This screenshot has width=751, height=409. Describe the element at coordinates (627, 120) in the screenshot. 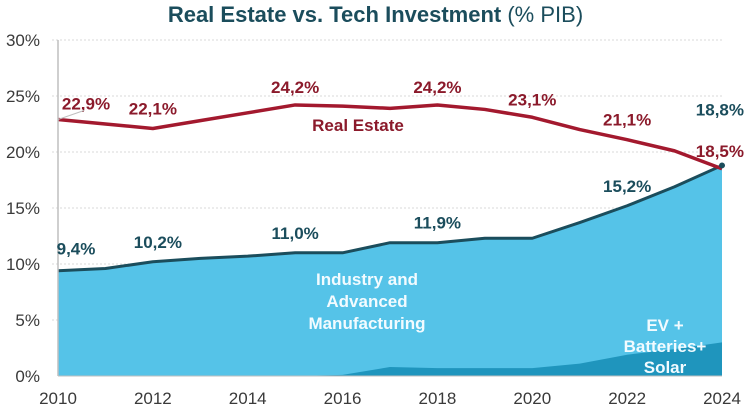

I see `real-estate-data-label: 21,1%` at that location.